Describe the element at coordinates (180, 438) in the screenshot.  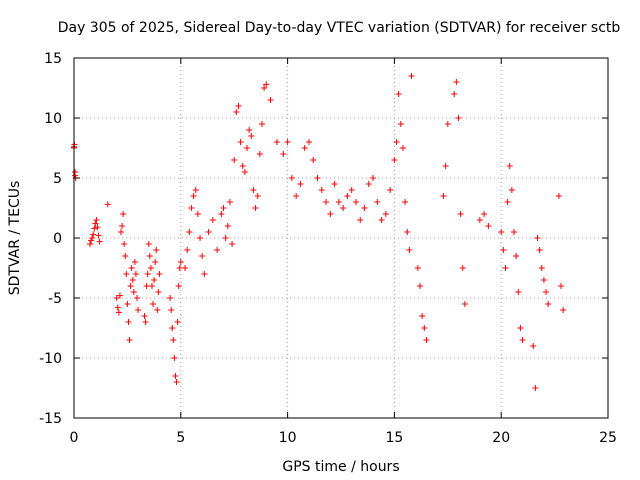
I see `x-tick-label: 5` at that location.